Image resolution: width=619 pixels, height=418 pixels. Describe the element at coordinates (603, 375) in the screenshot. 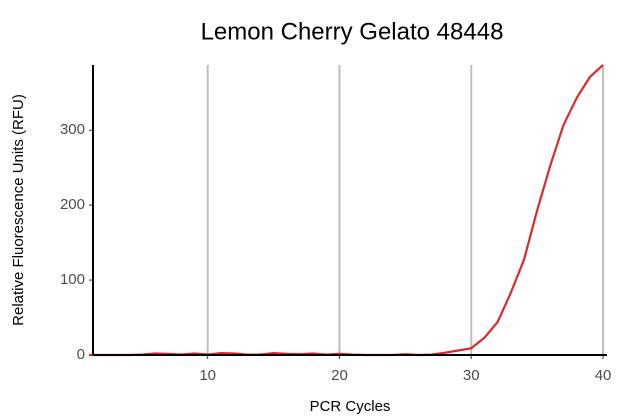

I see `x-tick-label: 40` at that location.